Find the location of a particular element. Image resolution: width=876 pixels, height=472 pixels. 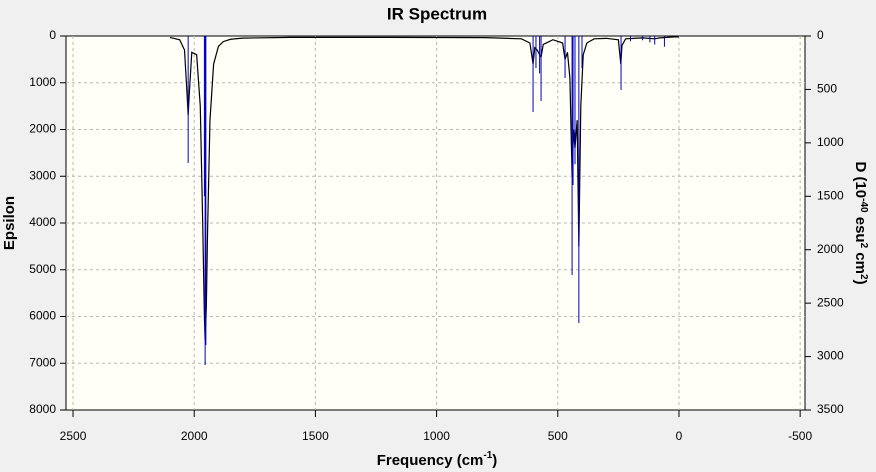

y-tick-label: 6000 is located at coordinates (42, 316).